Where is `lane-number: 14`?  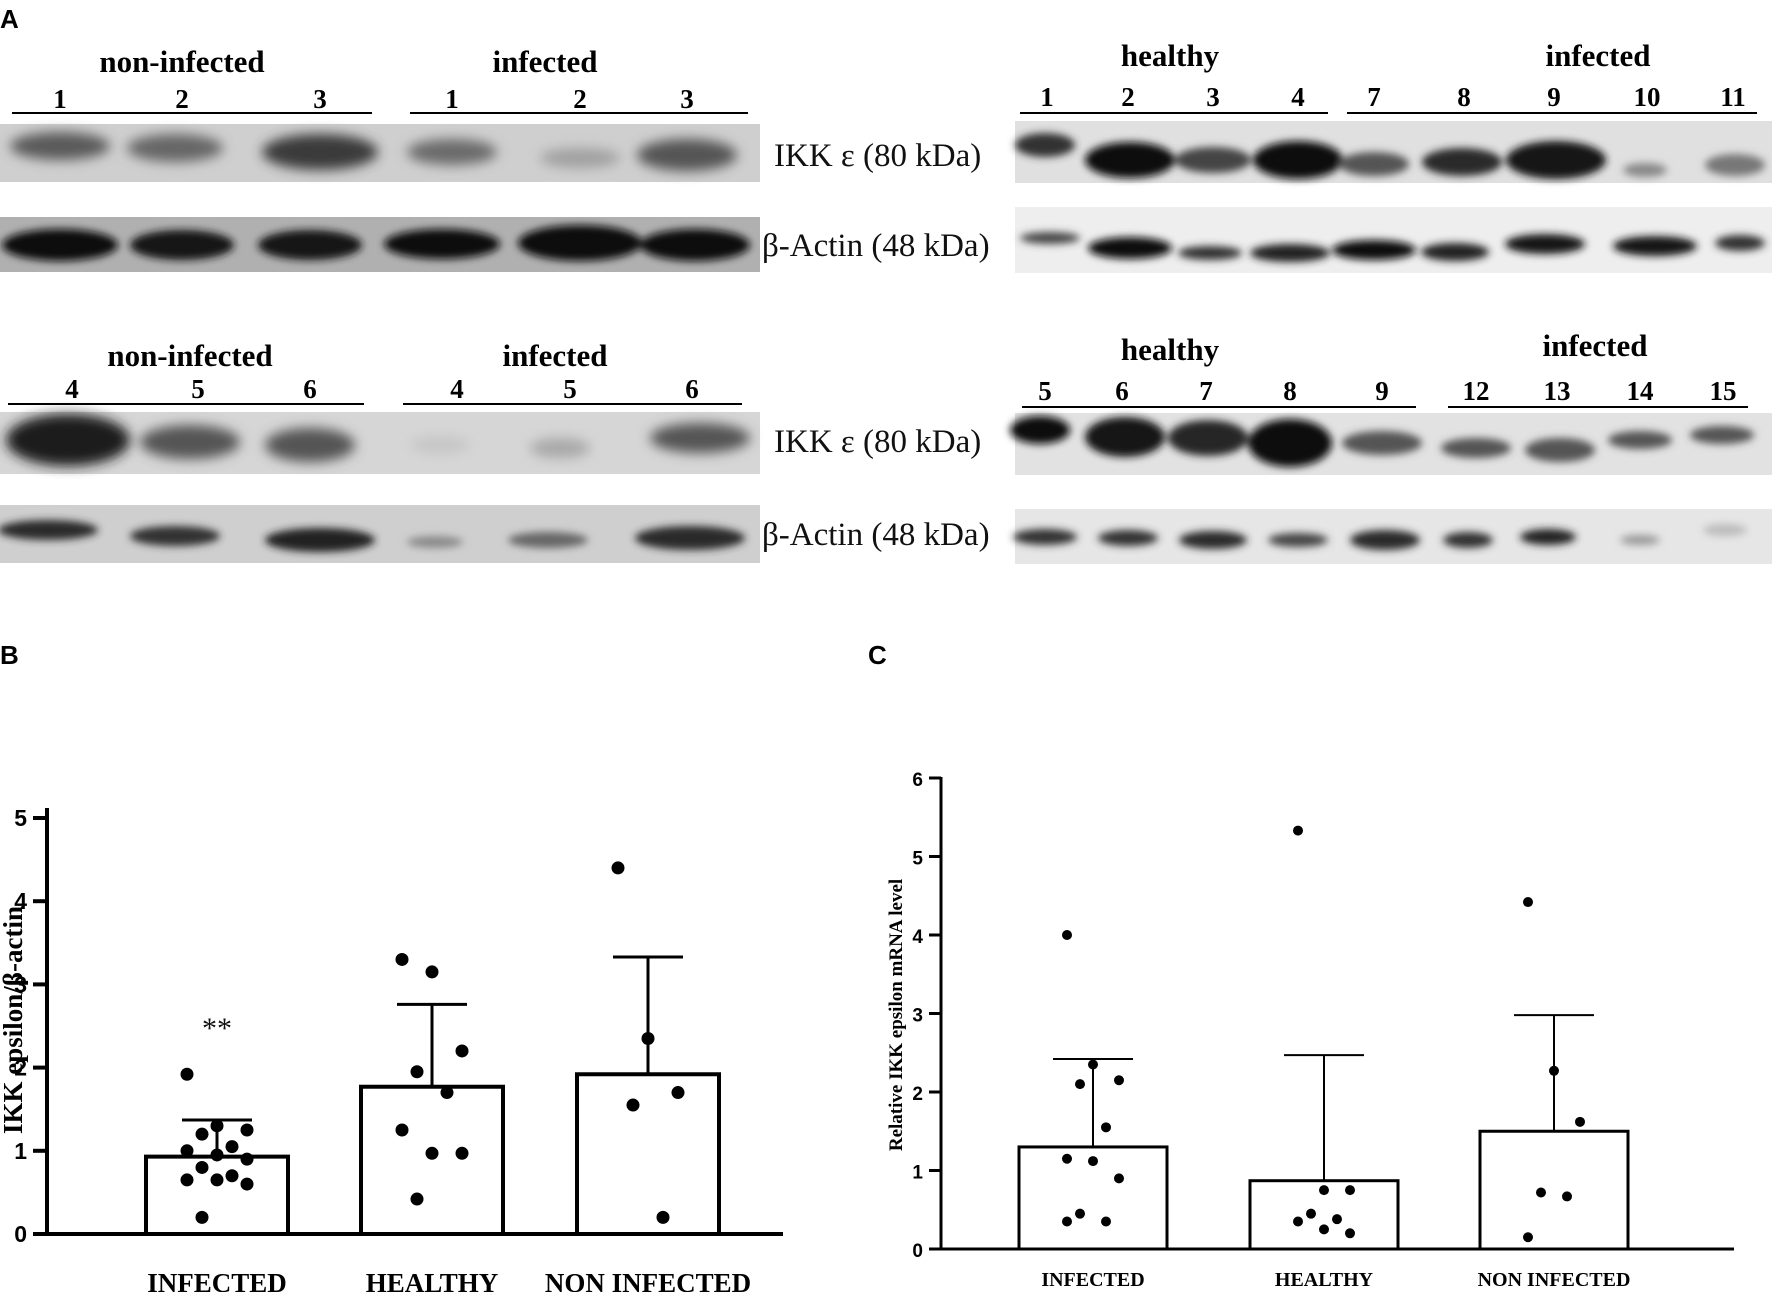
lane-number: 14 is located at coordinates (1640, 391).